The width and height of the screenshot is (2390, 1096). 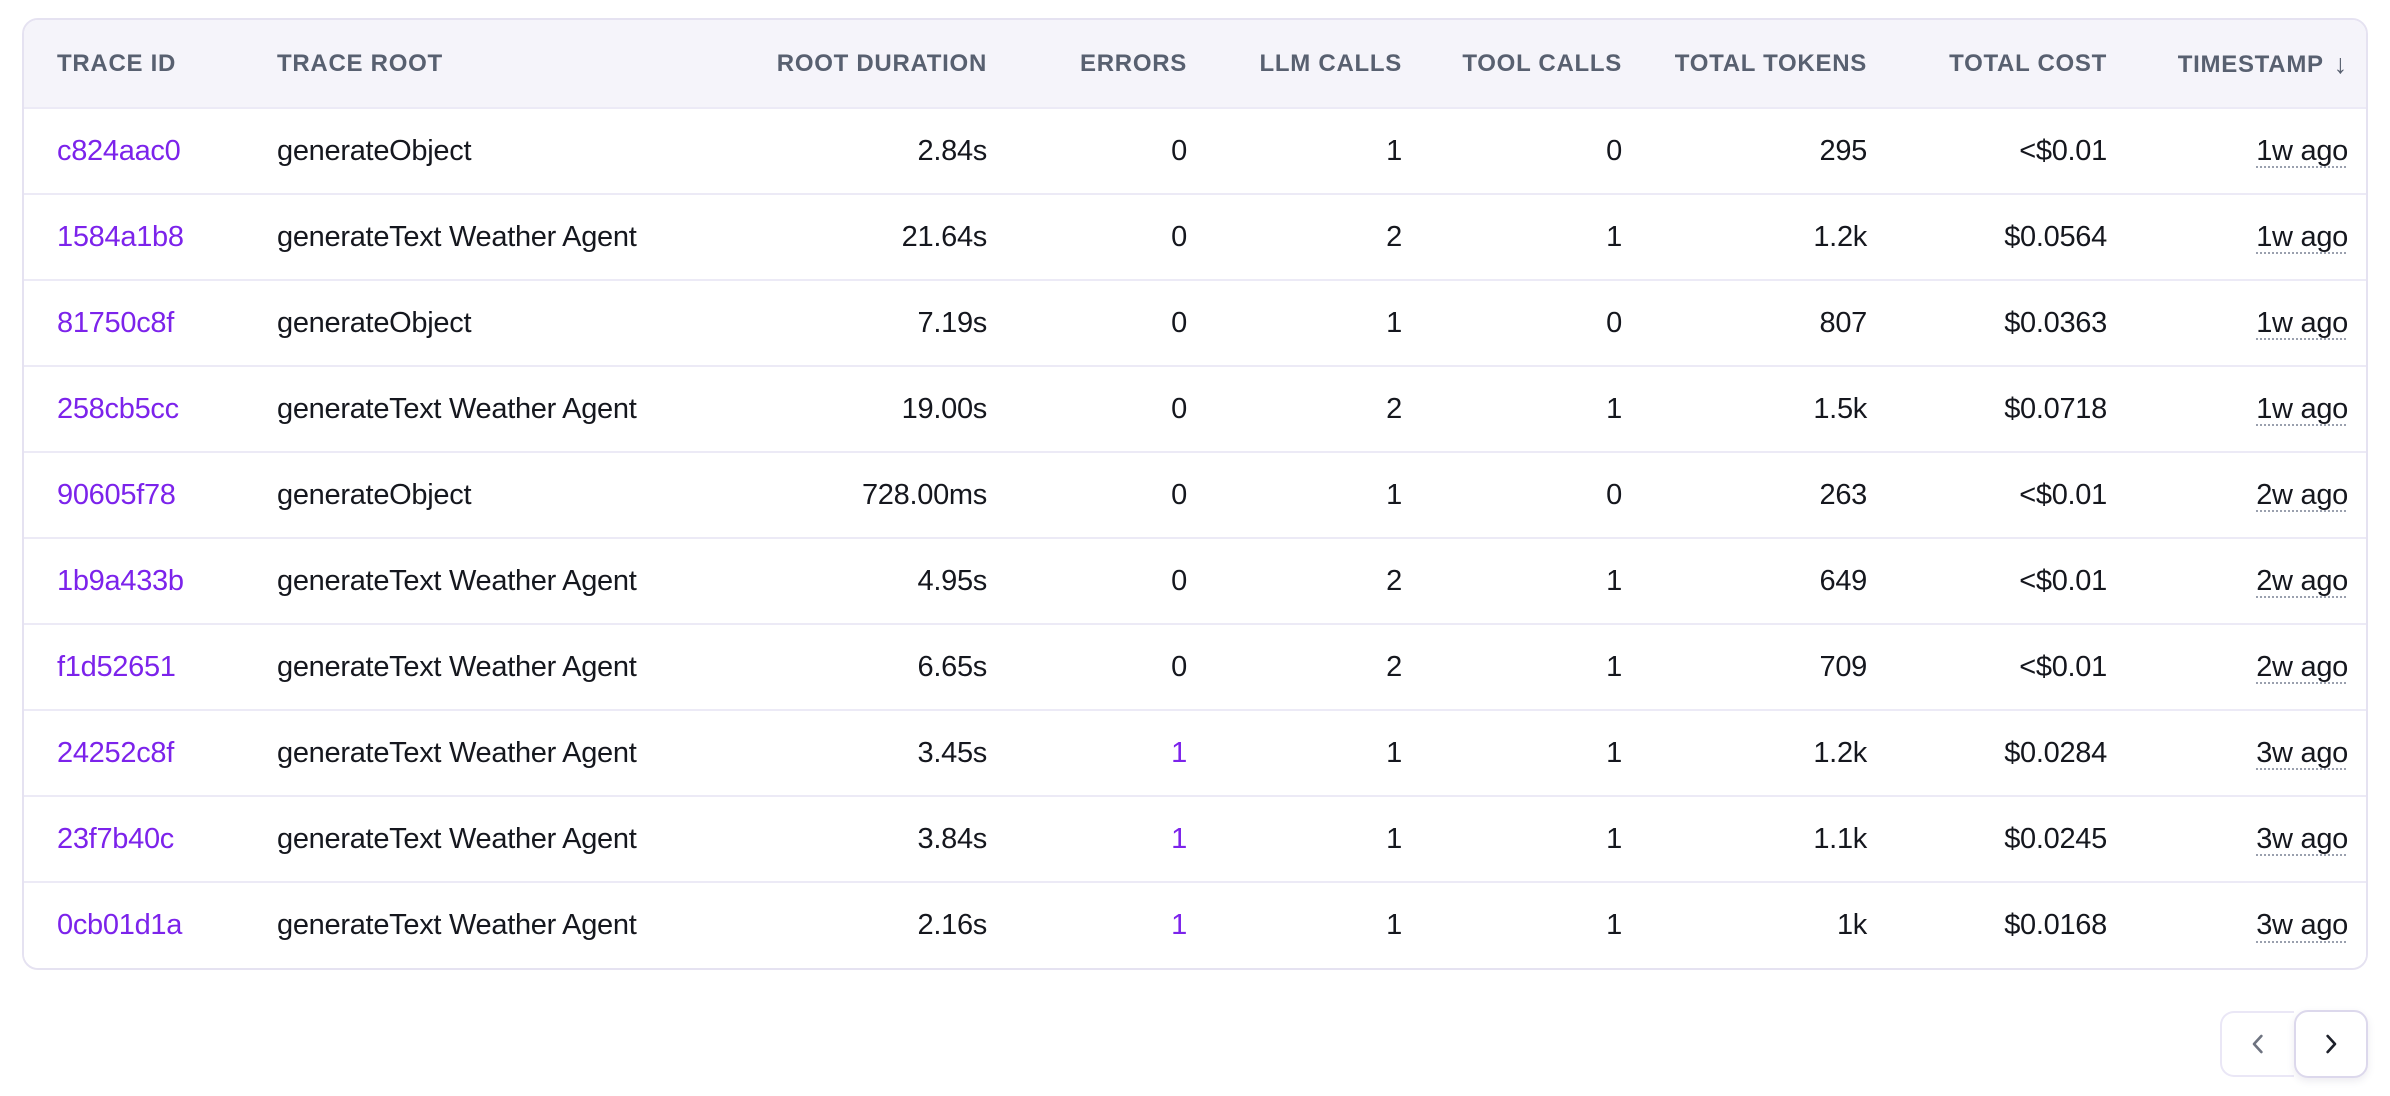 I want to click on total-tokens-cell: 1.1k, so click(x=1766, y=838).